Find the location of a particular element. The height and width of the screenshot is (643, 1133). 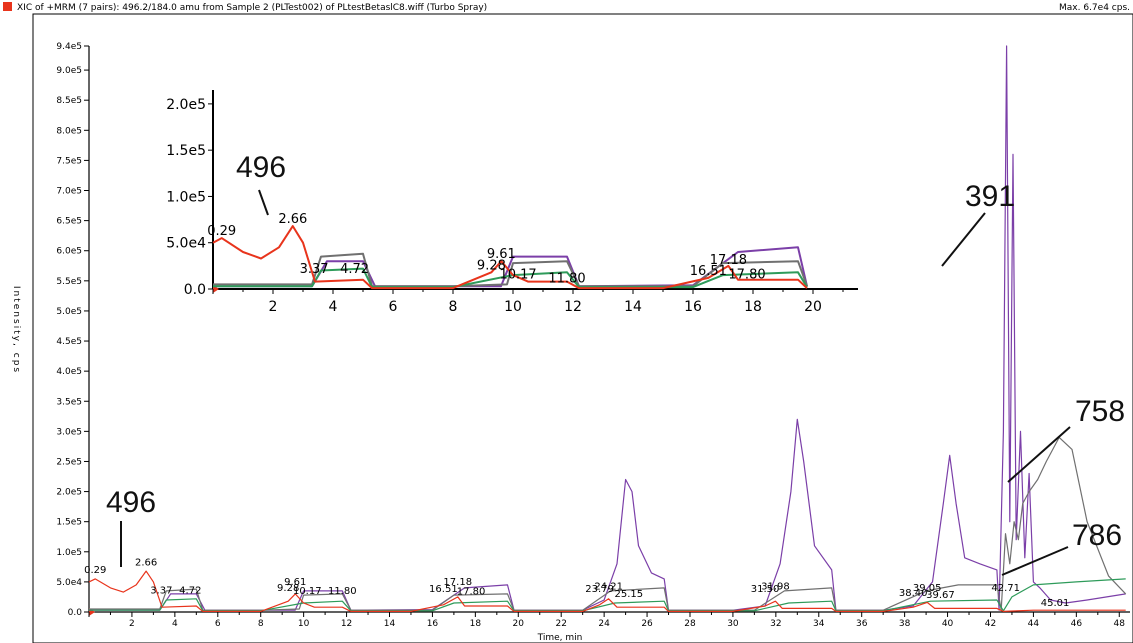

main-peak-label: 23.79 is located at coordinates (599, 589).